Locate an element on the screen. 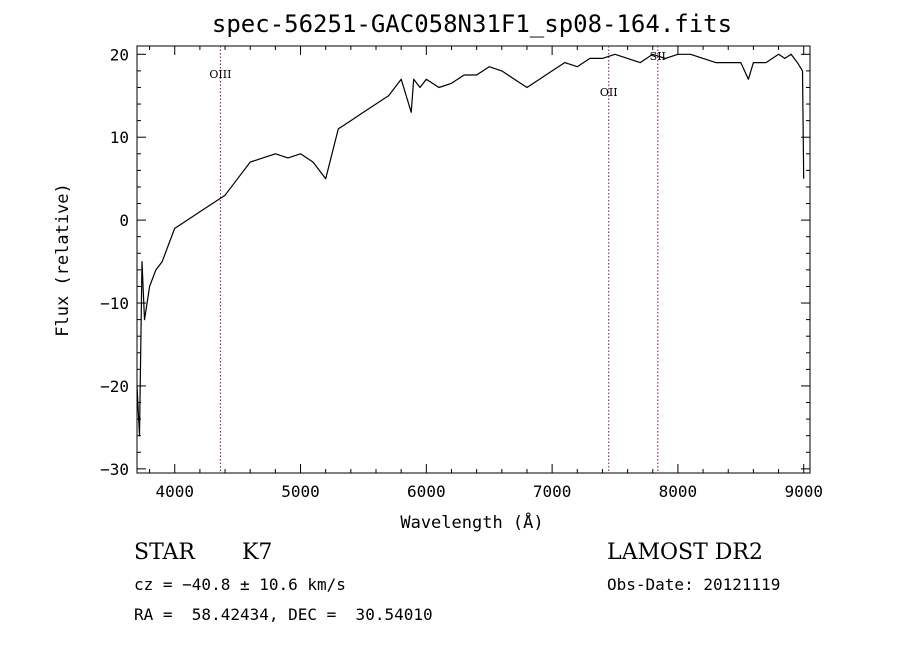  y-tick-label: −30 is located at coordinates (114, 469).